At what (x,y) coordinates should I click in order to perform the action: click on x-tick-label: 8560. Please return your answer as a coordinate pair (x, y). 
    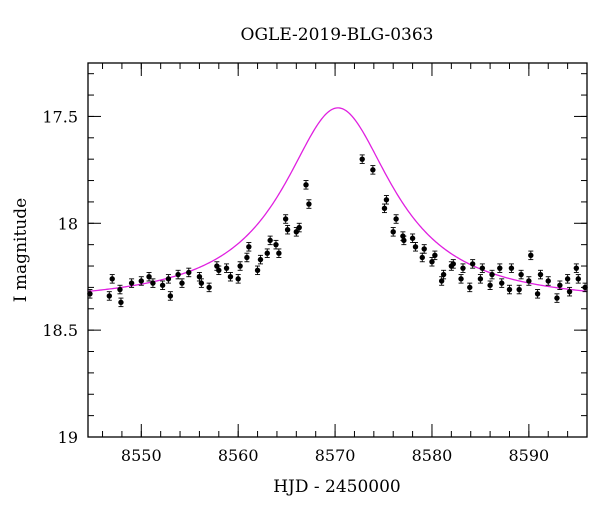
    Looking at the image, I should click on (238, 455).